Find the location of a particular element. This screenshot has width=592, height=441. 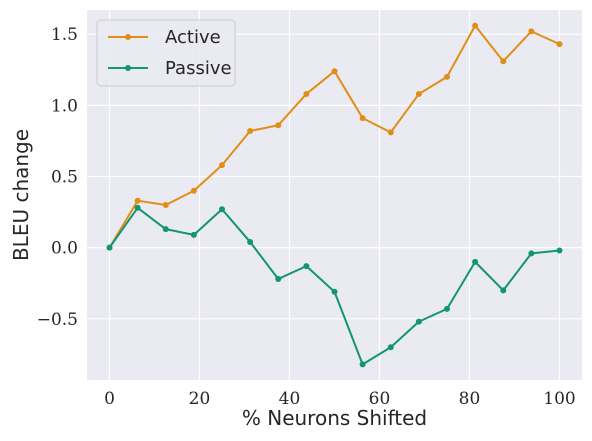

y-tick-label: 1.5 is located at coordinates (64, 35).